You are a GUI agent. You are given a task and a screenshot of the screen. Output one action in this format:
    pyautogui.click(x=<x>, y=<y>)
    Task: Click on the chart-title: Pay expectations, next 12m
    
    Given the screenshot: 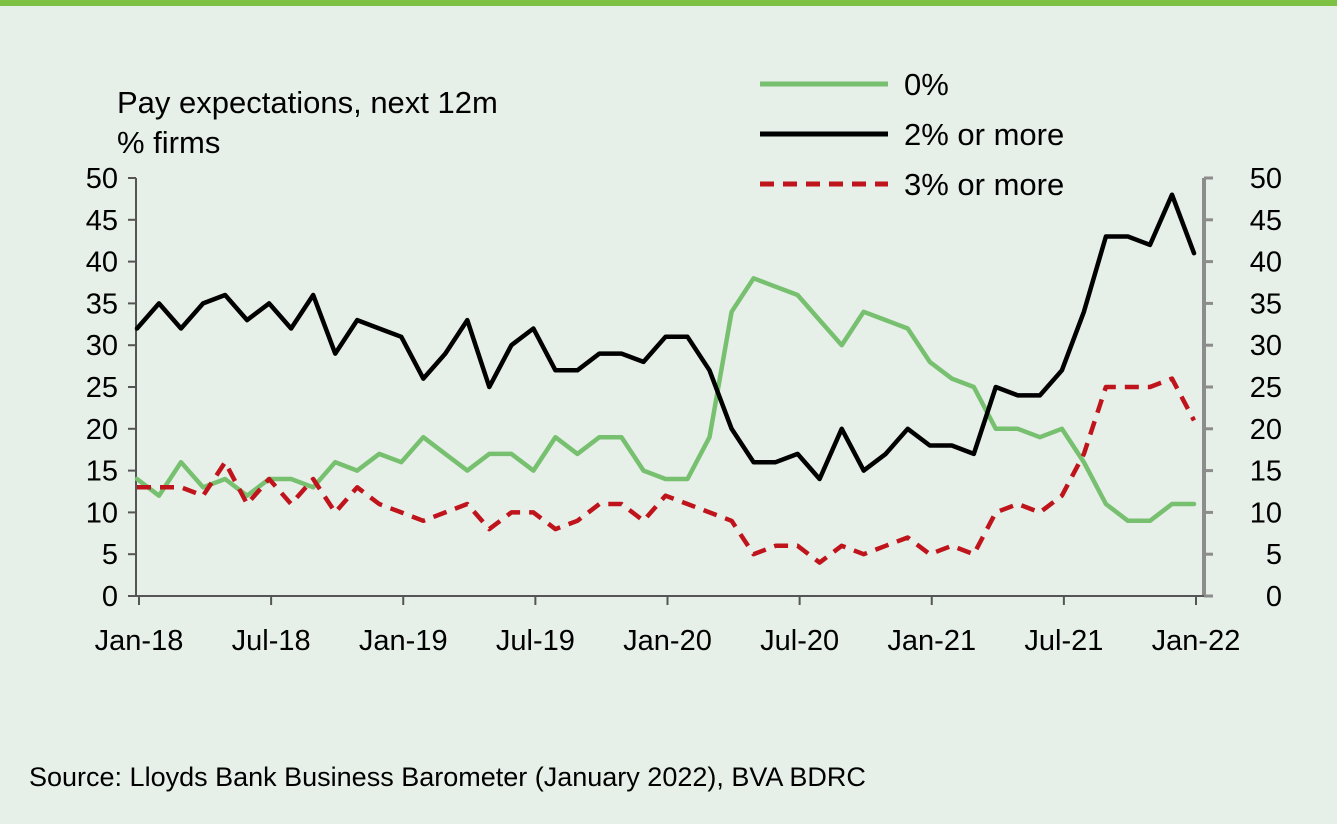 What is the action you would take?
    pyautogui.click(x=307, y=102)
    